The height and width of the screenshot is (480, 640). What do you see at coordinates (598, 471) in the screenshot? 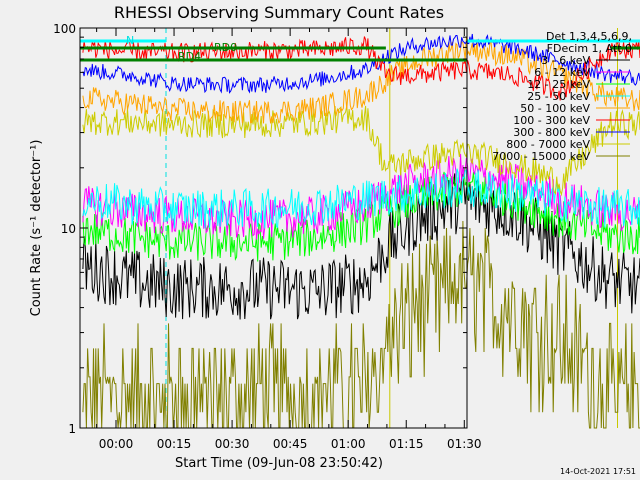
I see `timestamp: 14-Oct-2021 17:51` at bounding box center [598, 471].